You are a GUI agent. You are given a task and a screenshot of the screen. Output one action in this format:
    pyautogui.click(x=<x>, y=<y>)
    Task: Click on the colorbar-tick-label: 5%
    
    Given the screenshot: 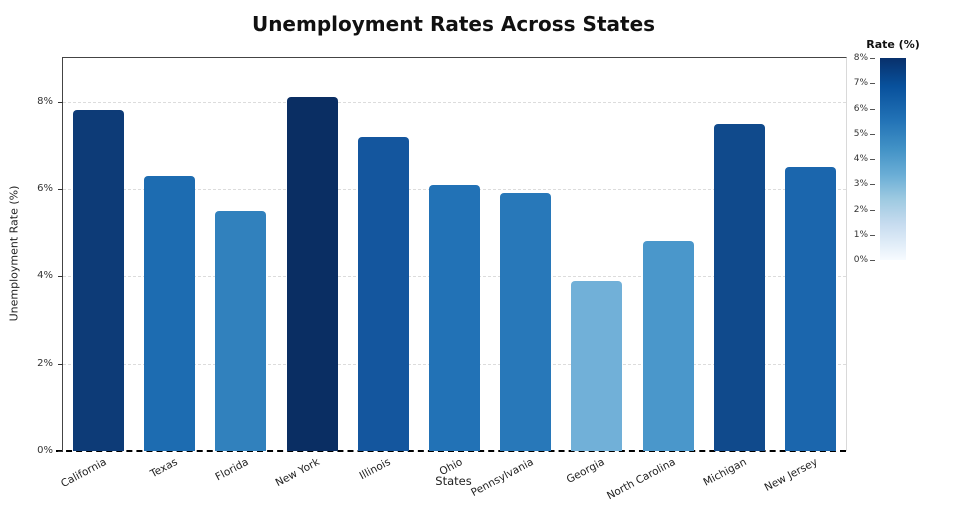 What is the action you would take?
    pyautogui.click(x=860, y=133)
    